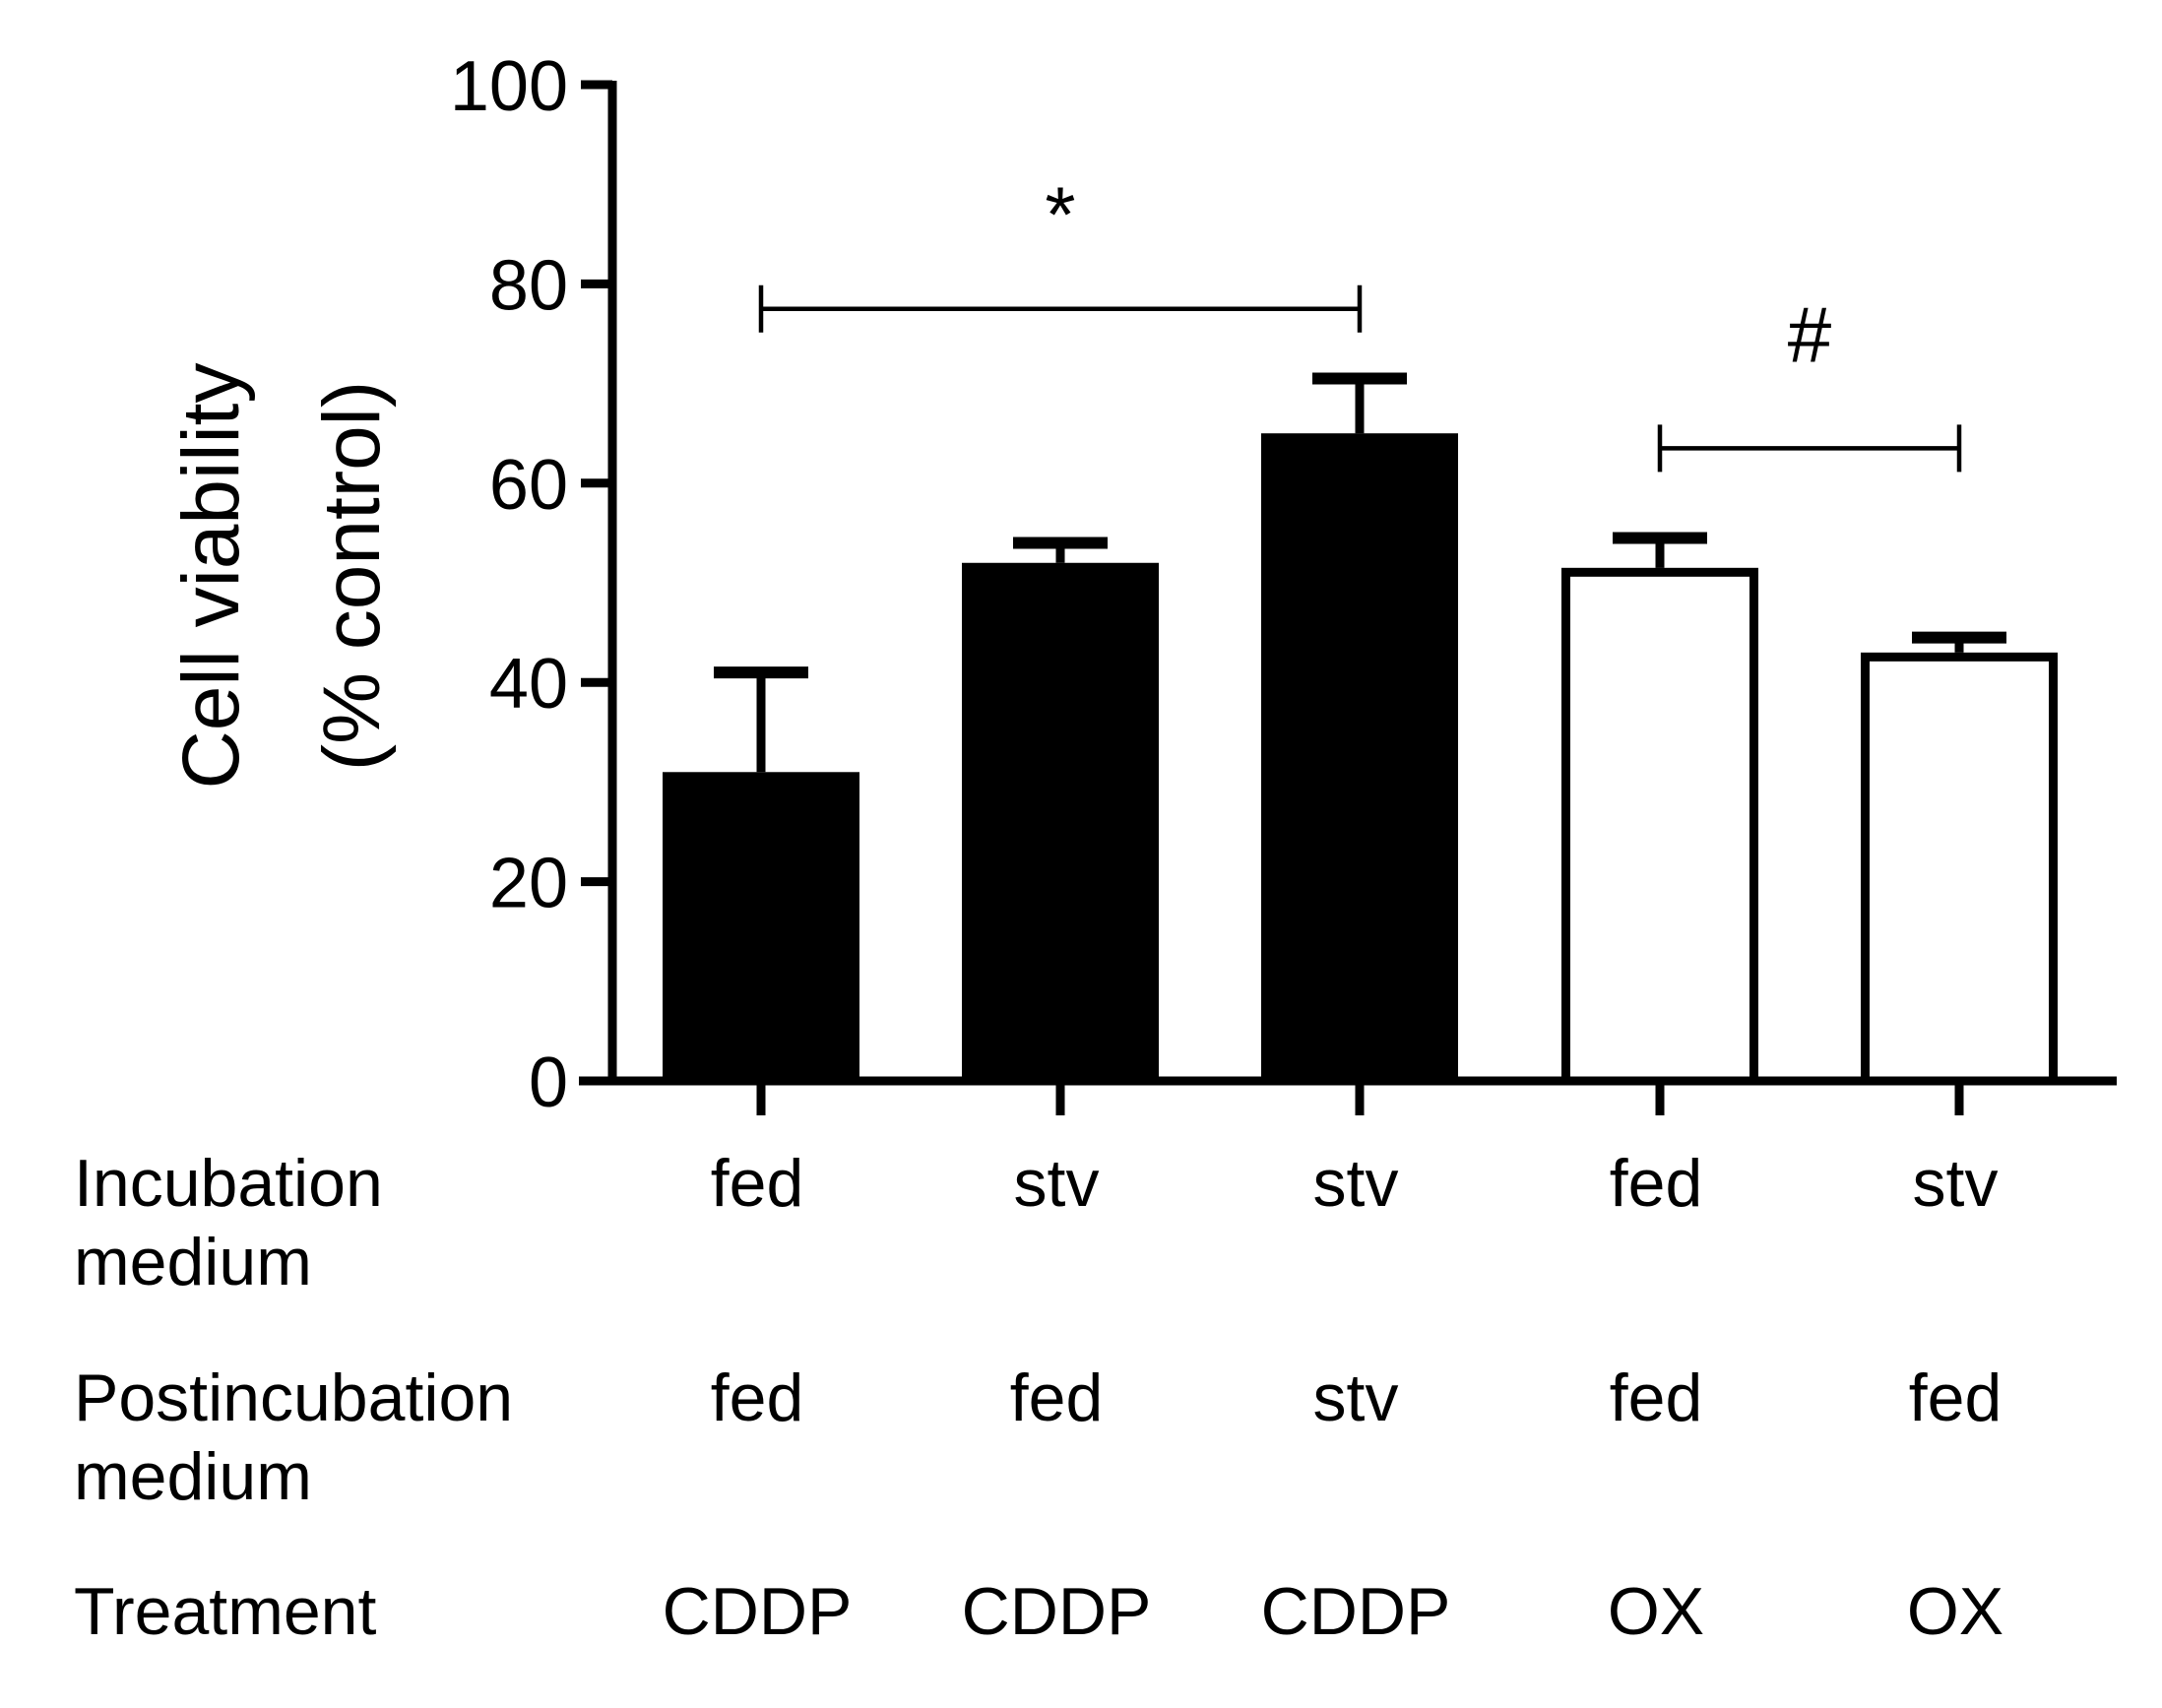 The height and width of the screenshot is (1708, 2162). What do you see at coordinates (528, 884) in the screenshot?
I see `y-tick-label: 20` at bounding box center [528, 884].